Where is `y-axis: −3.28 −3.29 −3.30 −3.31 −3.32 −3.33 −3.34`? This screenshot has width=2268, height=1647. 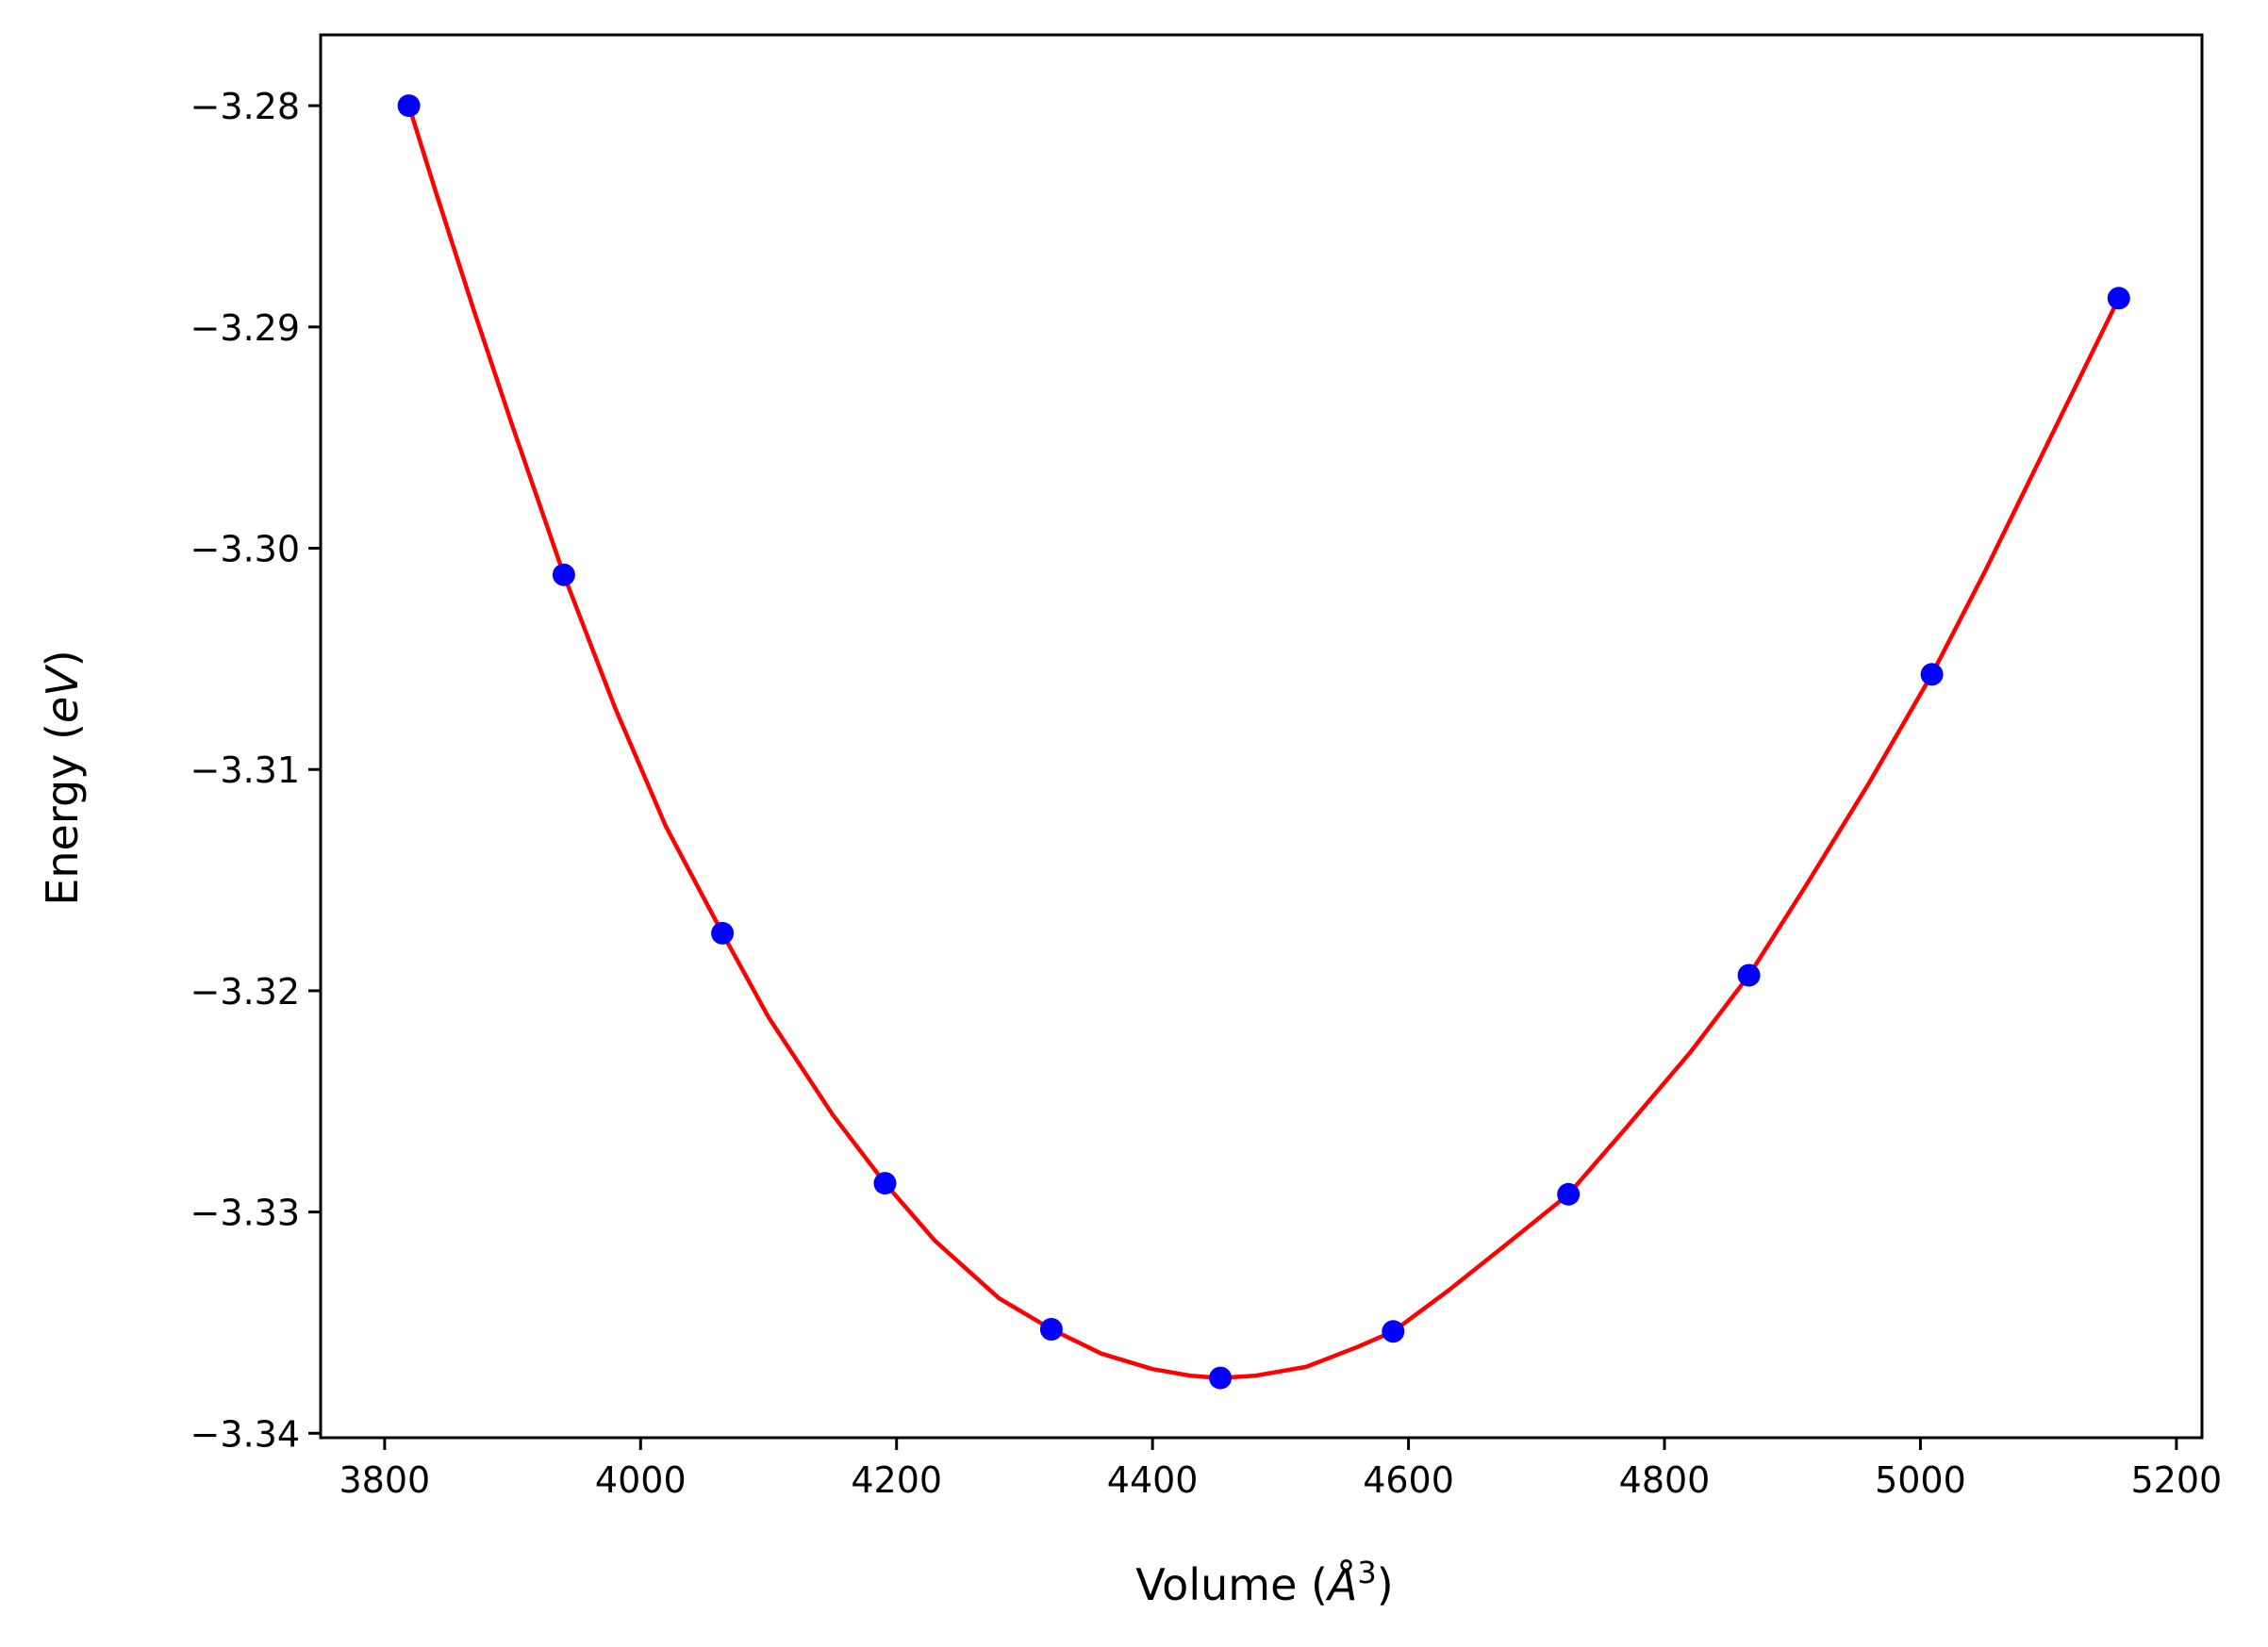 y-axis: −3.28 −3.29 −3.30 −3.31 −3.32 −3.33 −3.34 is located at coordinates (256, 770).